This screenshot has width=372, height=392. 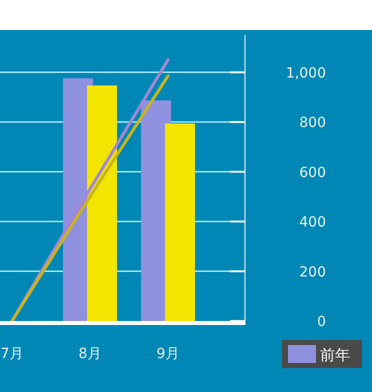 I want to click on y-tick-label: 400, so click(x=312, y=222).